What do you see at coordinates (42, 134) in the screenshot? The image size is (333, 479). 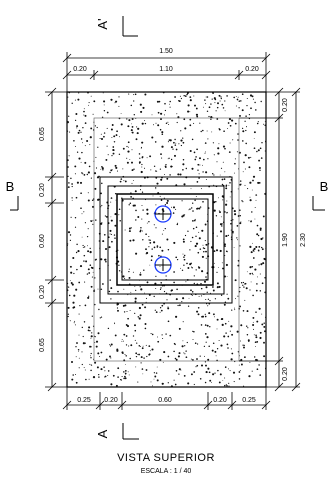 I see `dim-left-part-1: 0.65` at bounding box center [42, 134].